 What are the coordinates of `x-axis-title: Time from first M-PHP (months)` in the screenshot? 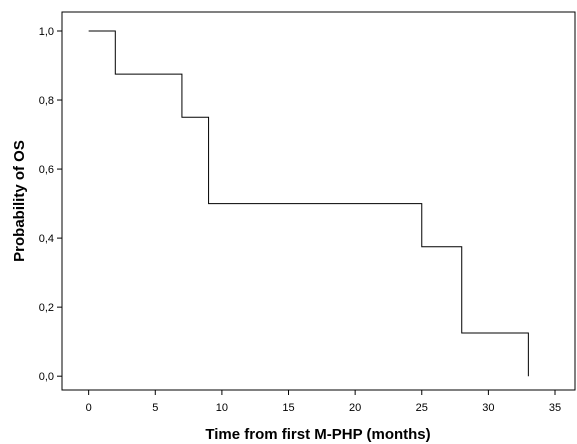 It's located at (317, 434).